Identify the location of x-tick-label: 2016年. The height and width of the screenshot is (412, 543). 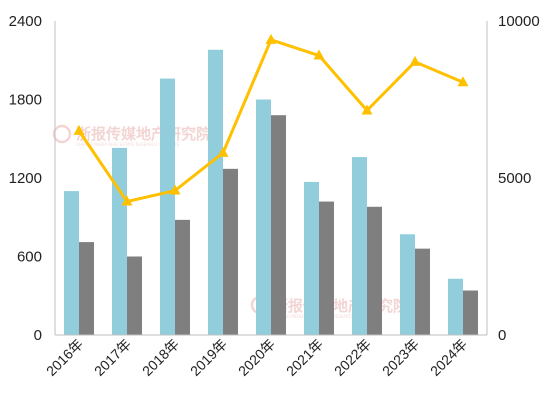
(64, 357).